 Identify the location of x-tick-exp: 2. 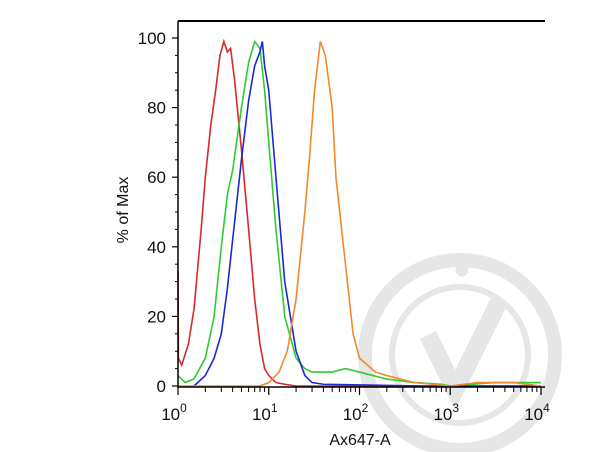
(365, 408).